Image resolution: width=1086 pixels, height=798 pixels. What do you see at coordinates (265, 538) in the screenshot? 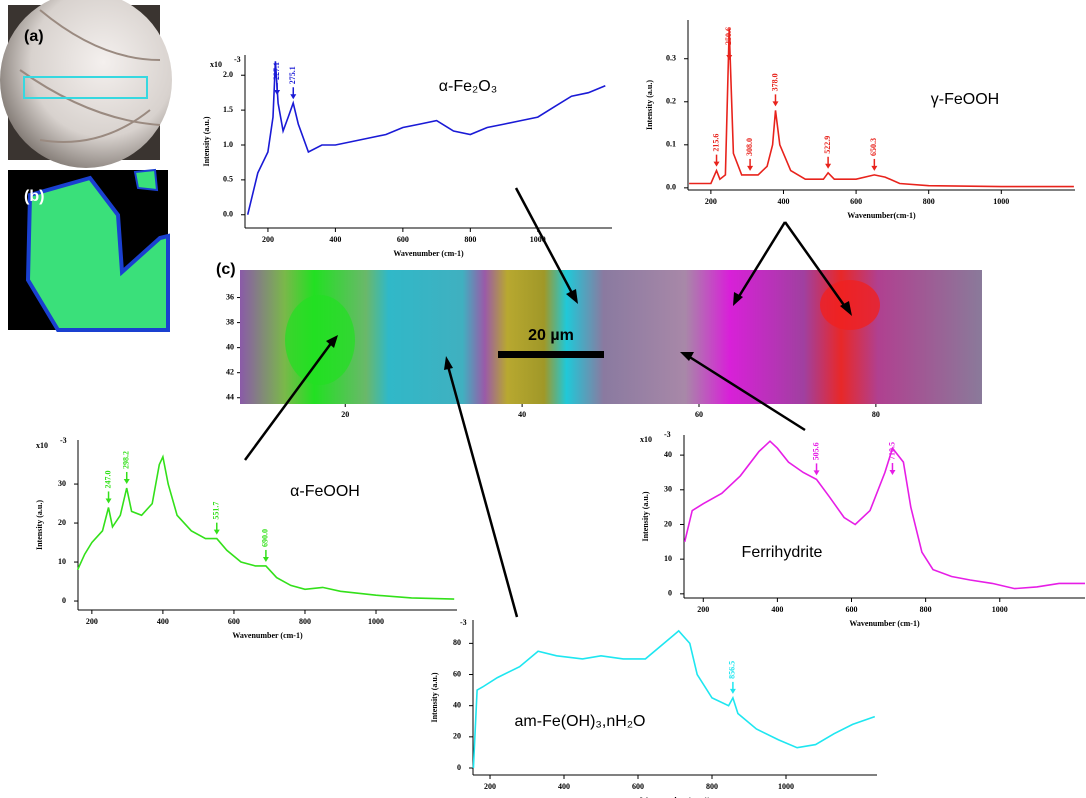
I see `peak-label: 690.0` at bounding box center [265, 538].